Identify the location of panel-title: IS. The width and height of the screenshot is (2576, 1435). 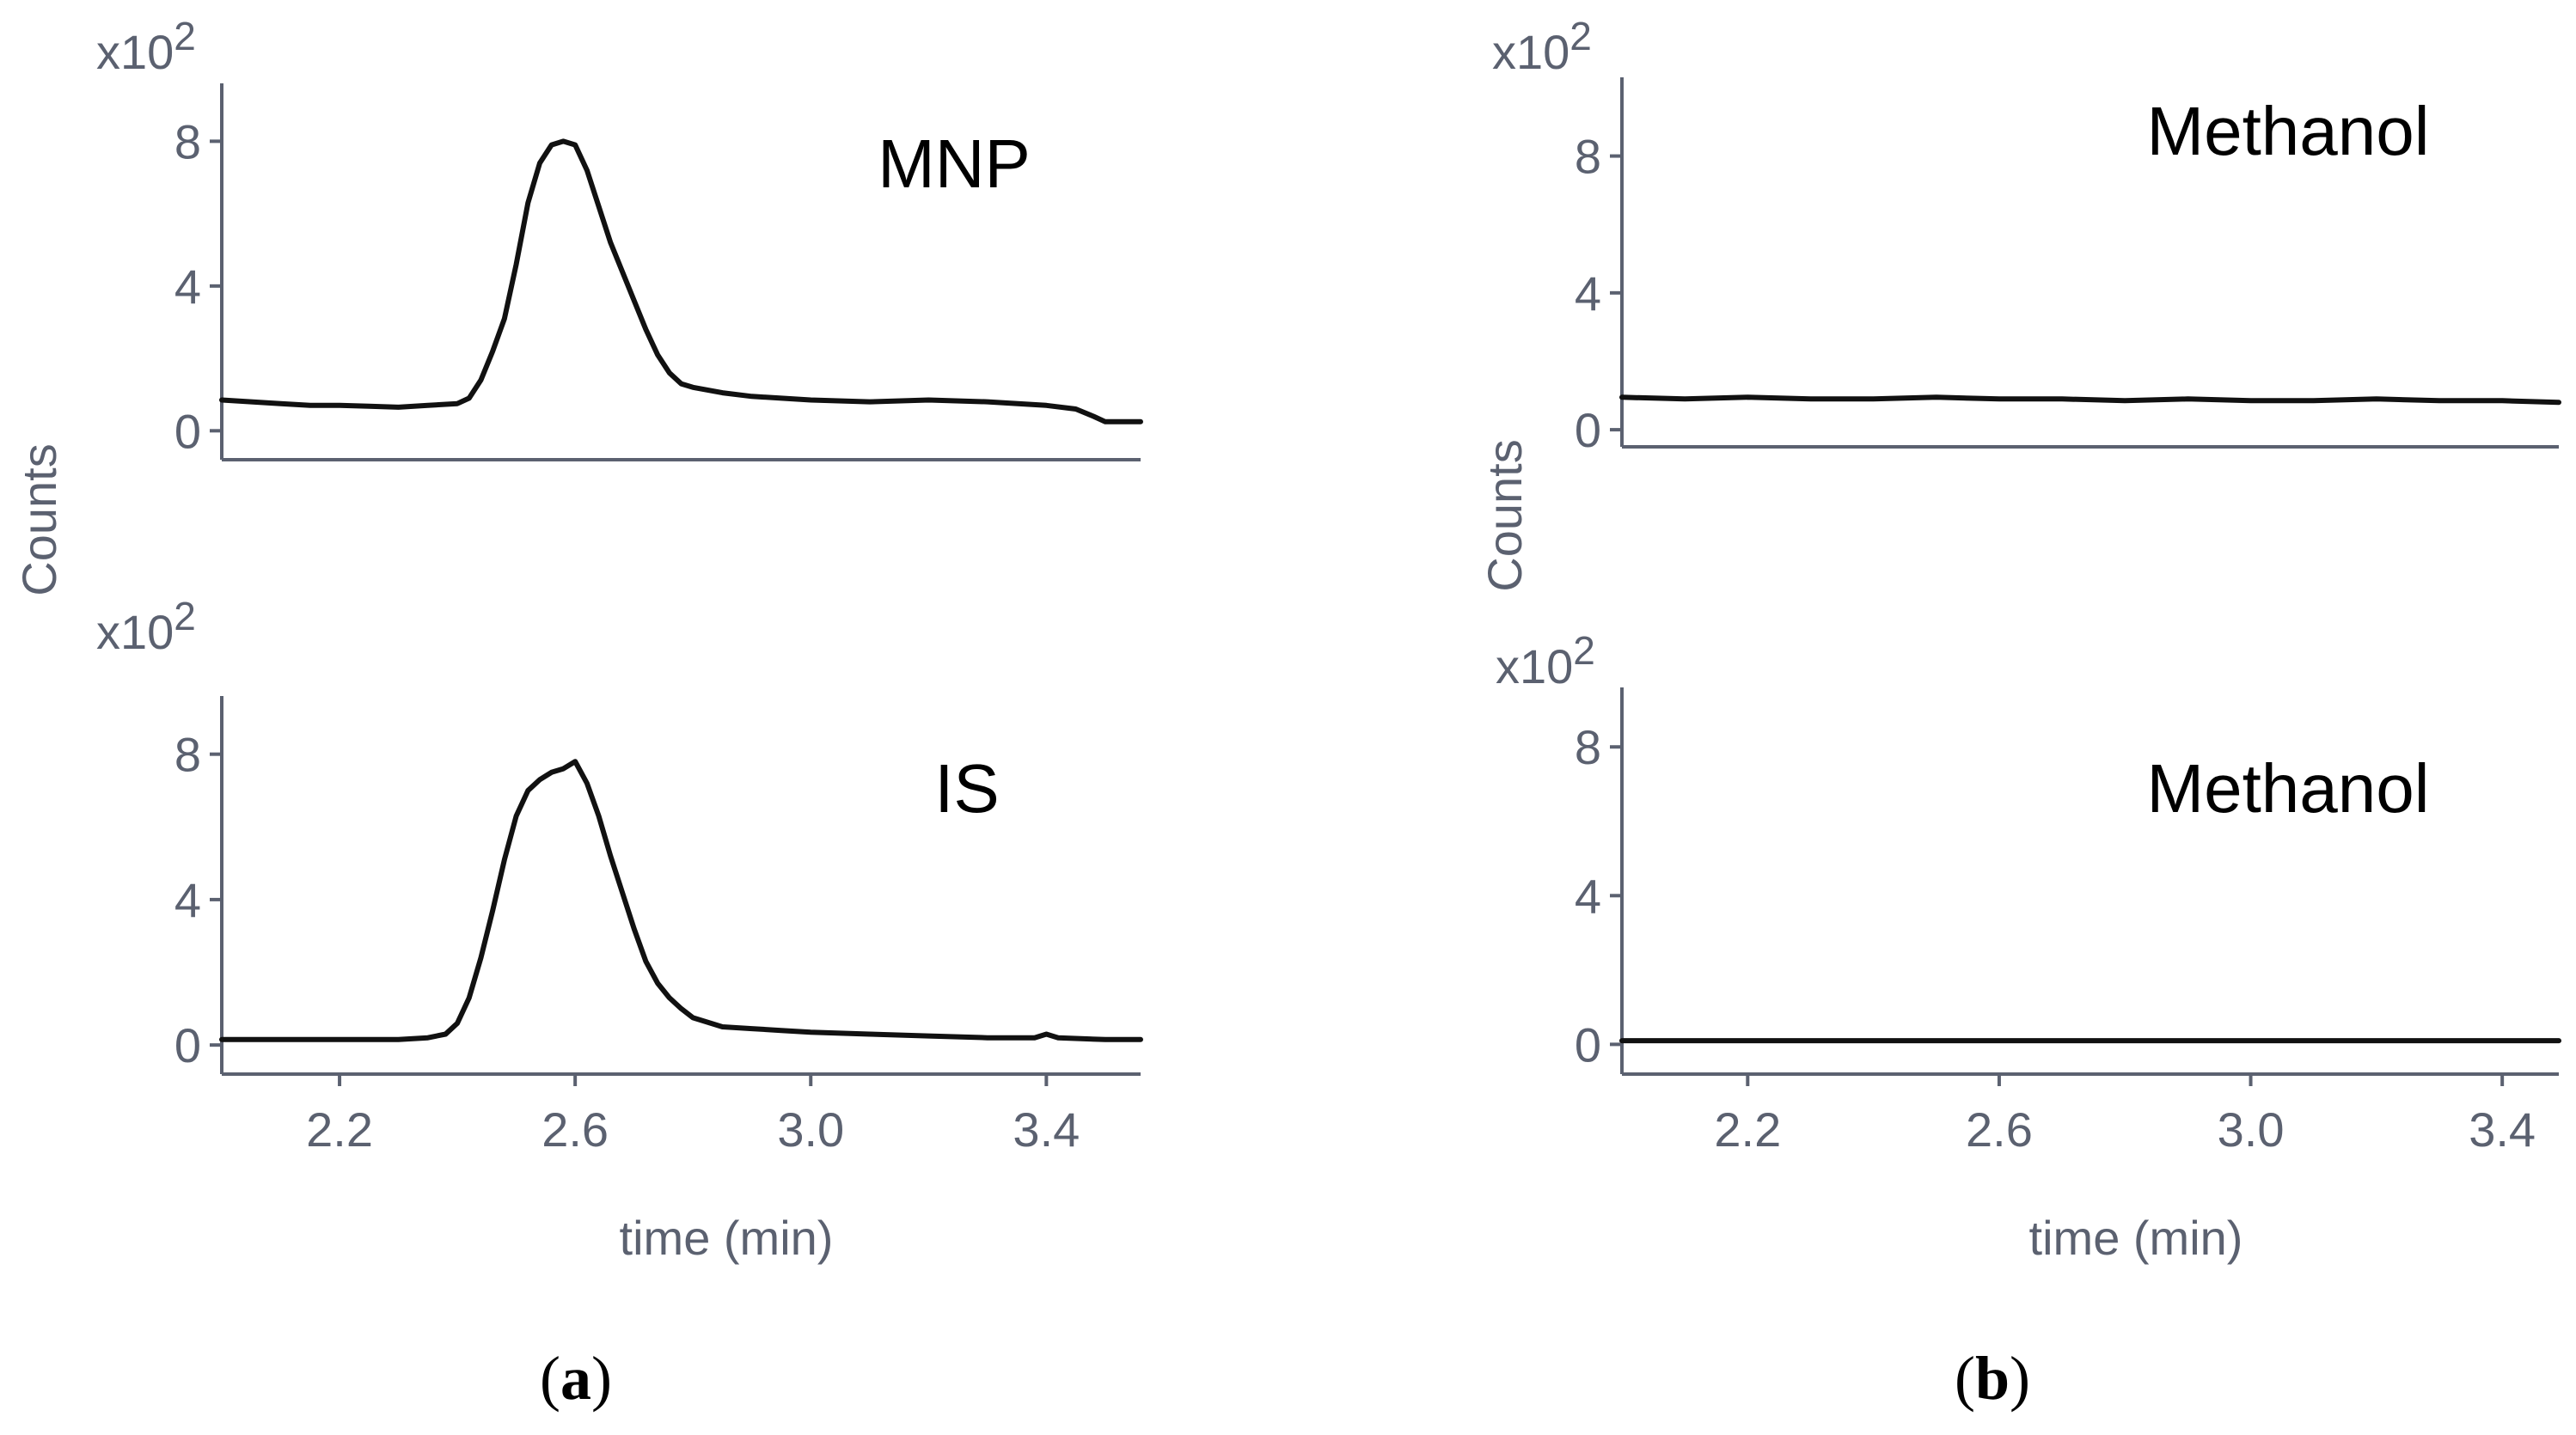
(967, 788).